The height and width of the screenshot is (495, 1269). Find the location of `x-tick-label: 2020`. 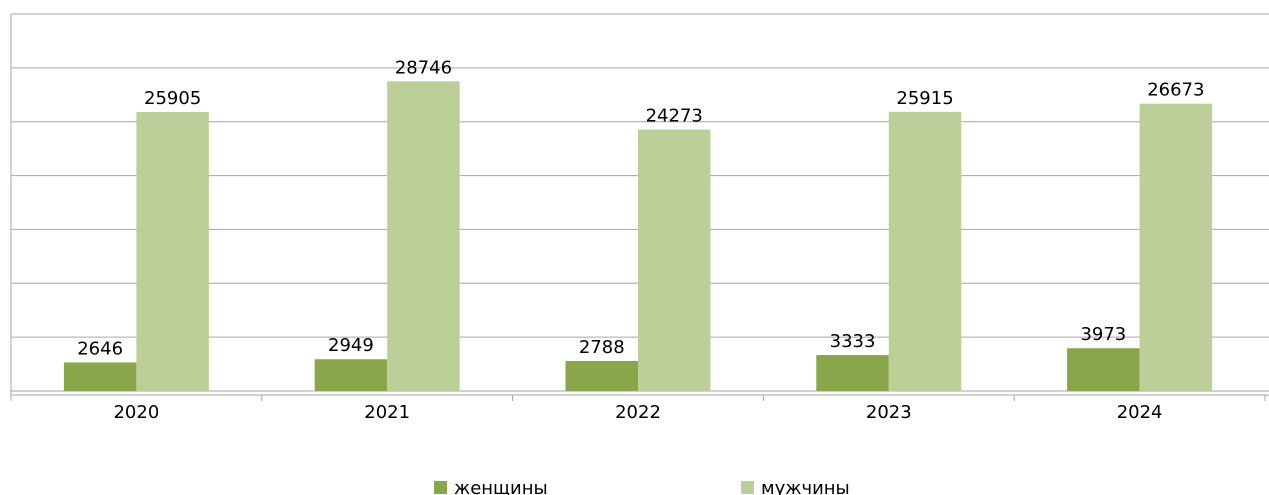

x-tick-label: 2020 is located at coordinates (136, 412).